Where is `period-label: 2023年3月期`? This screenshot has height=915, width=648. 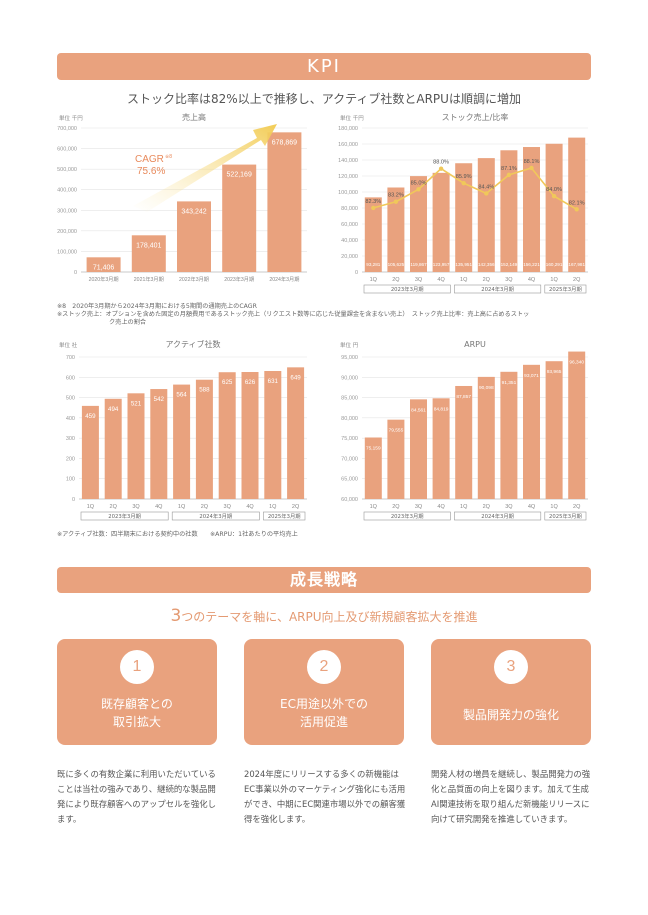 period-label: 2023年3月期 is located at coordinates (407, 516).